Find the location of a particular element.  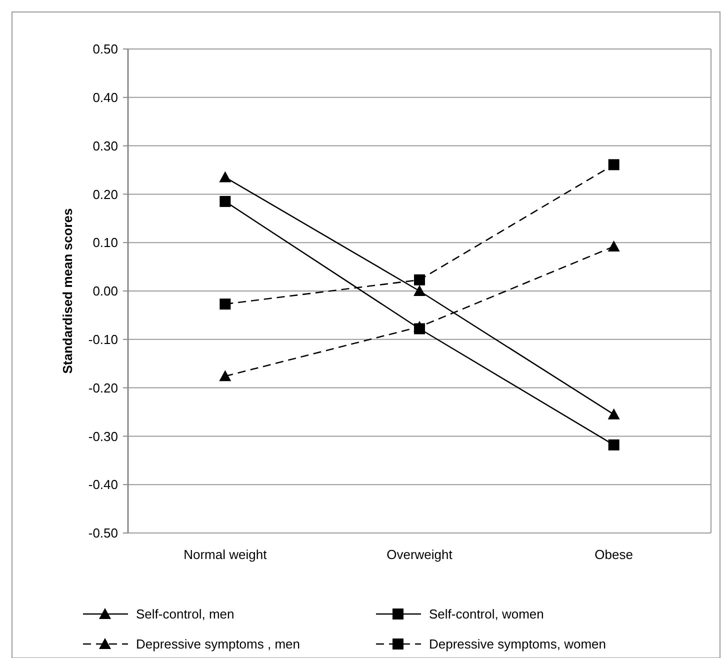

legend-label: Self-control, women is located at coordinates (486, 614).